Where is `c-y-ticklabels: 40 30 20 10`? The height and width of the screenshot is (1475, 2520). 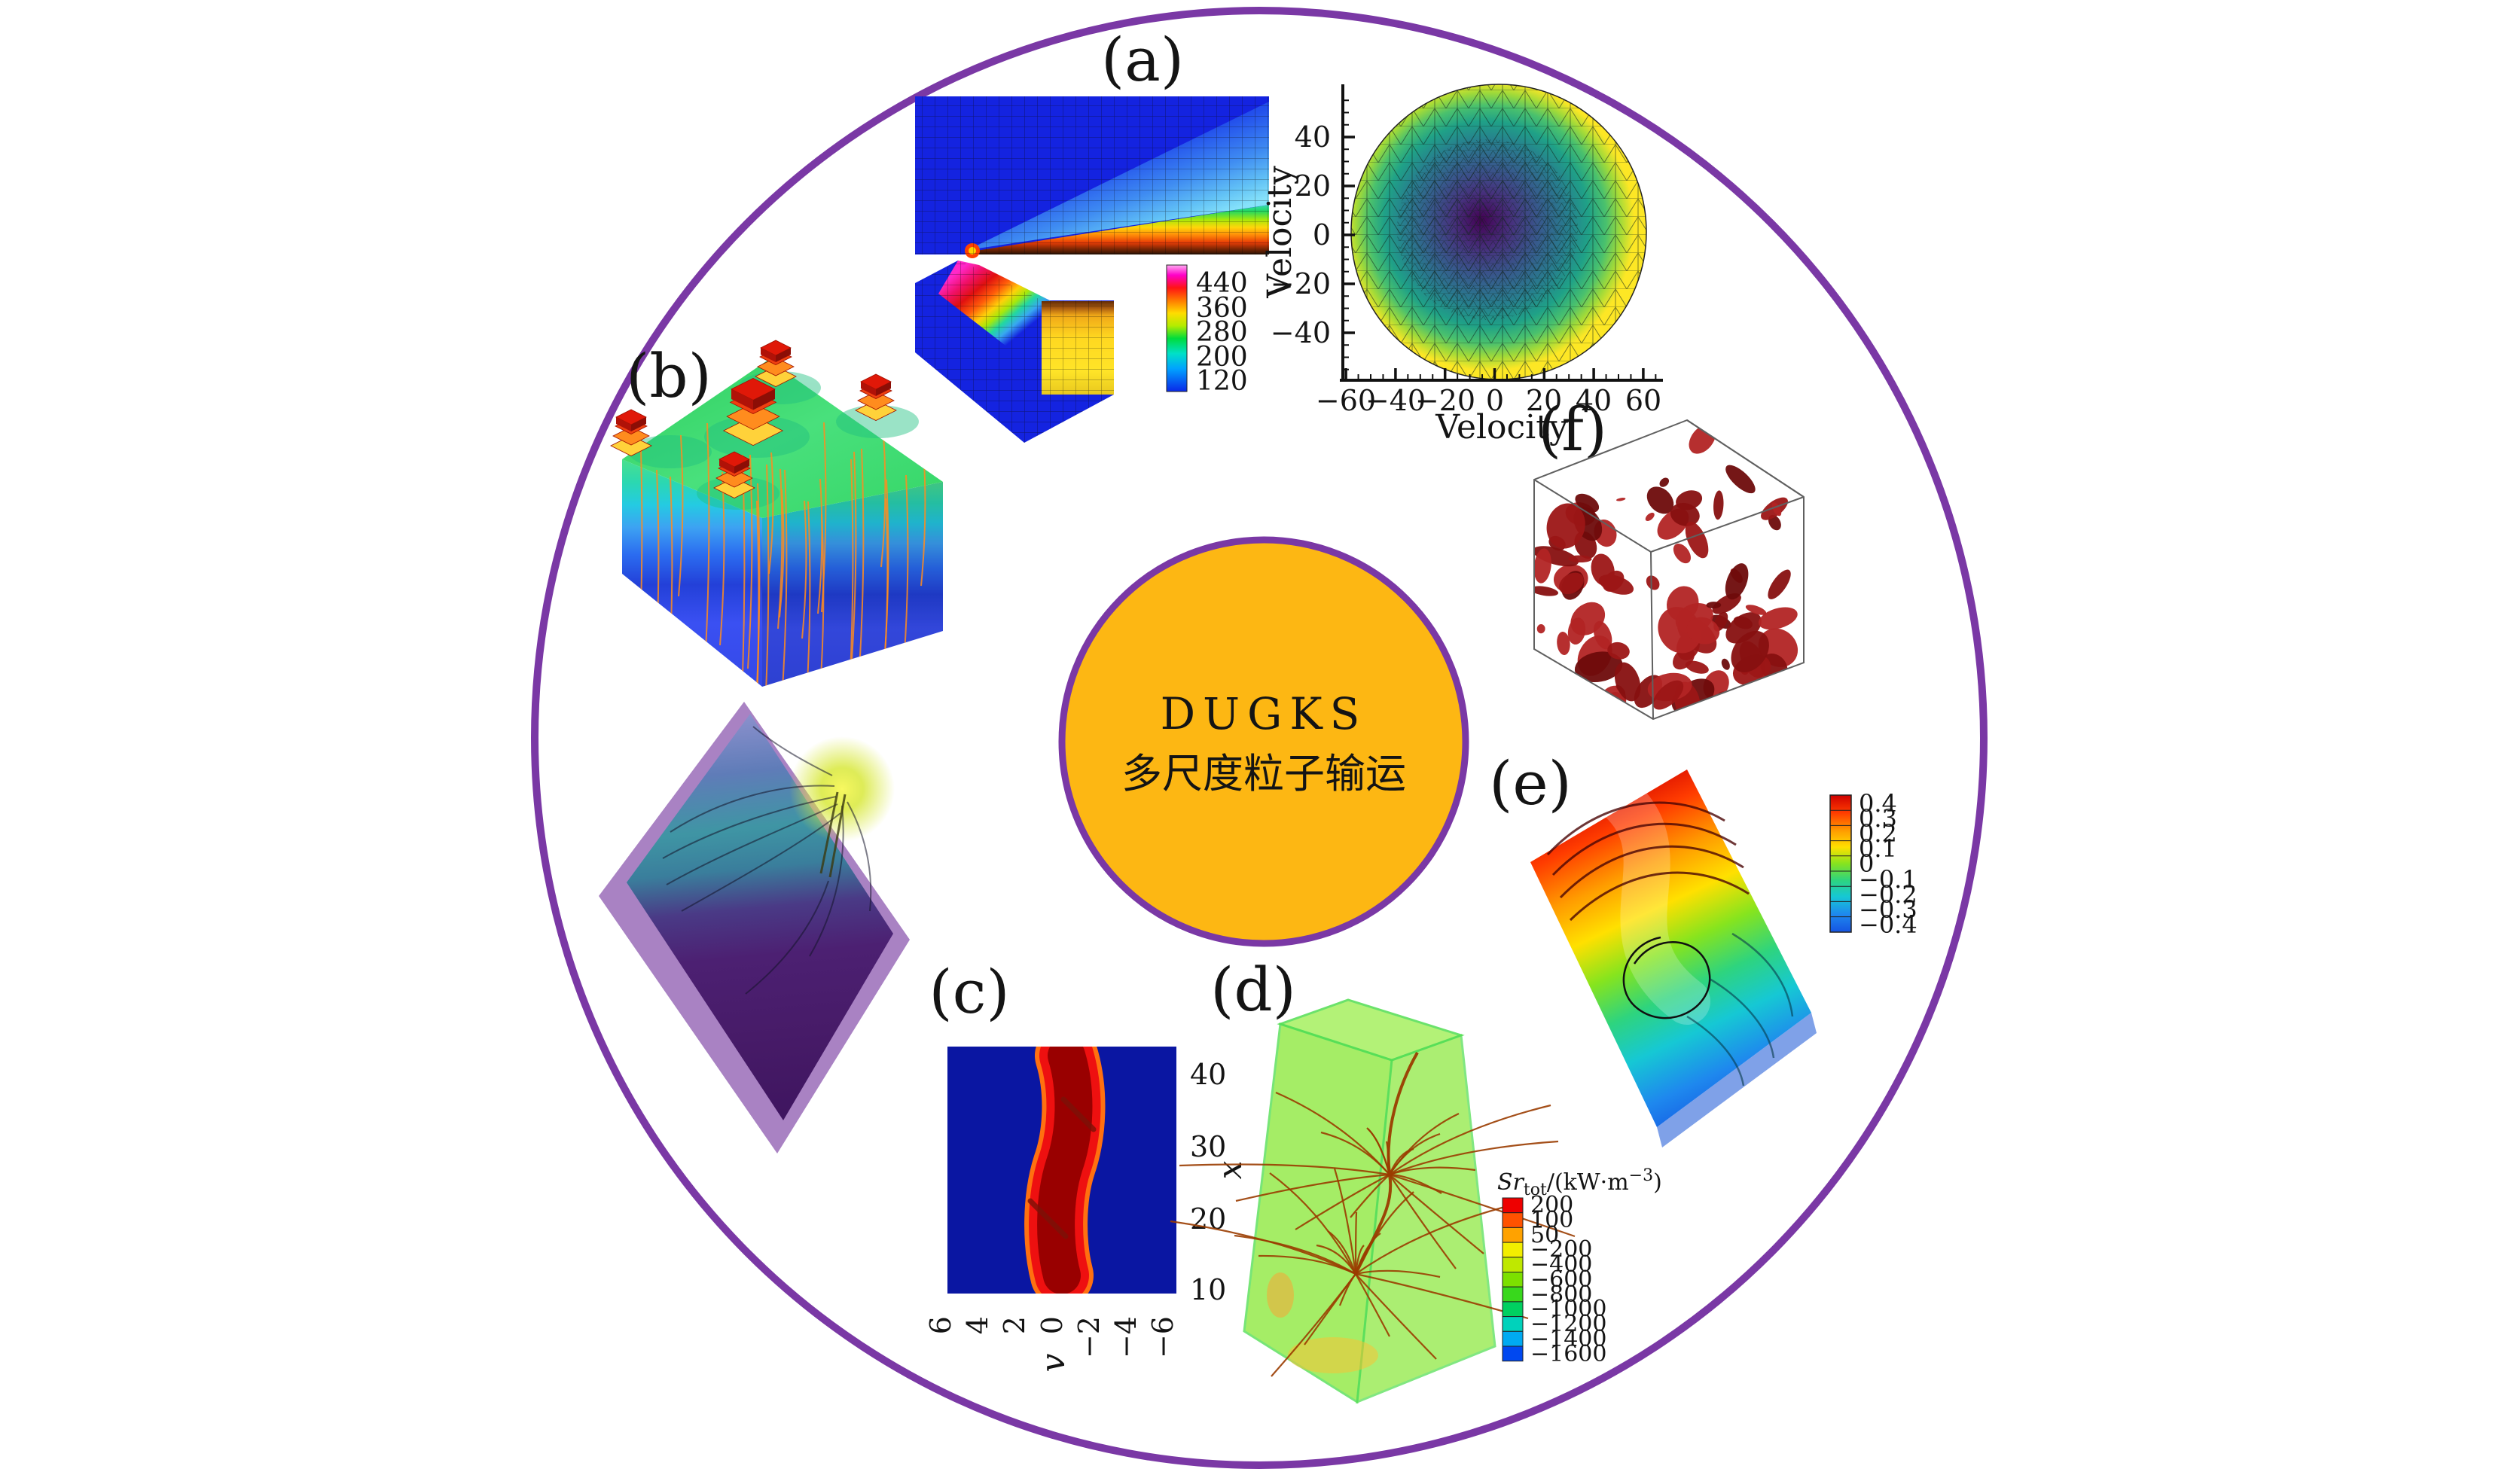 c-y-ticklabels: 40 30 20 10 is located at coordinates (1208, 1182).